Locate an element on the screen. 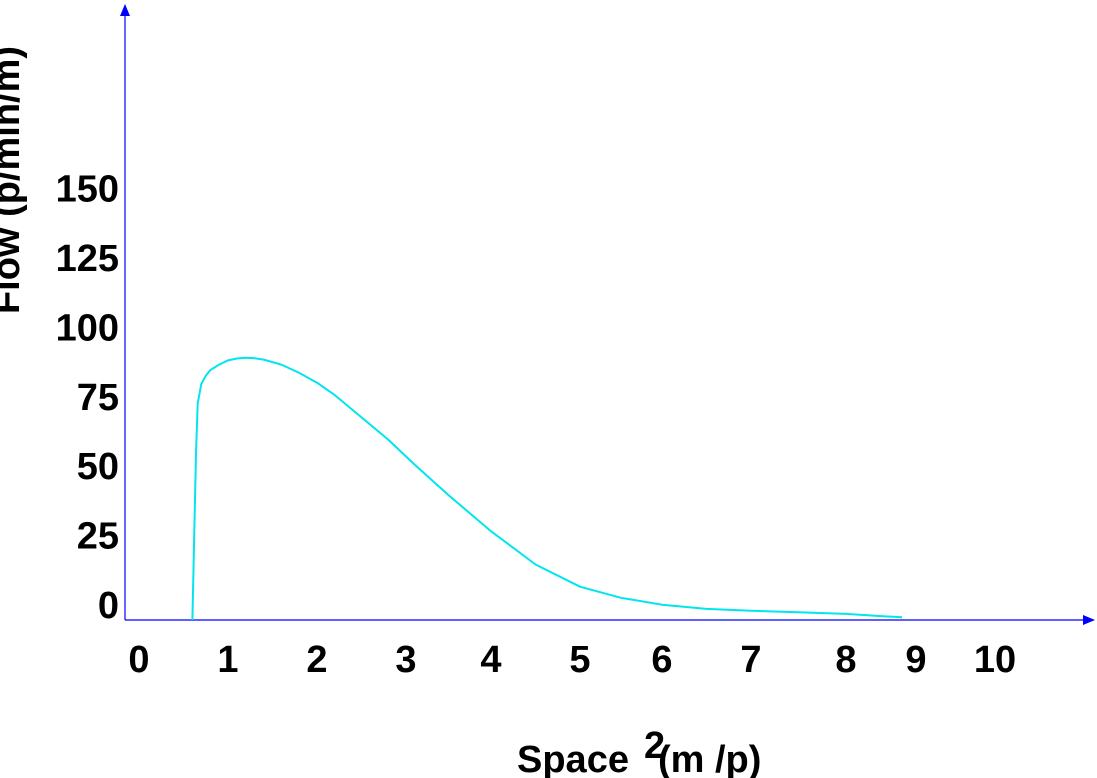 The height and width of the screenshot is (778, 1097). y-tick-label: 125 is located at coordinates (87, 259).